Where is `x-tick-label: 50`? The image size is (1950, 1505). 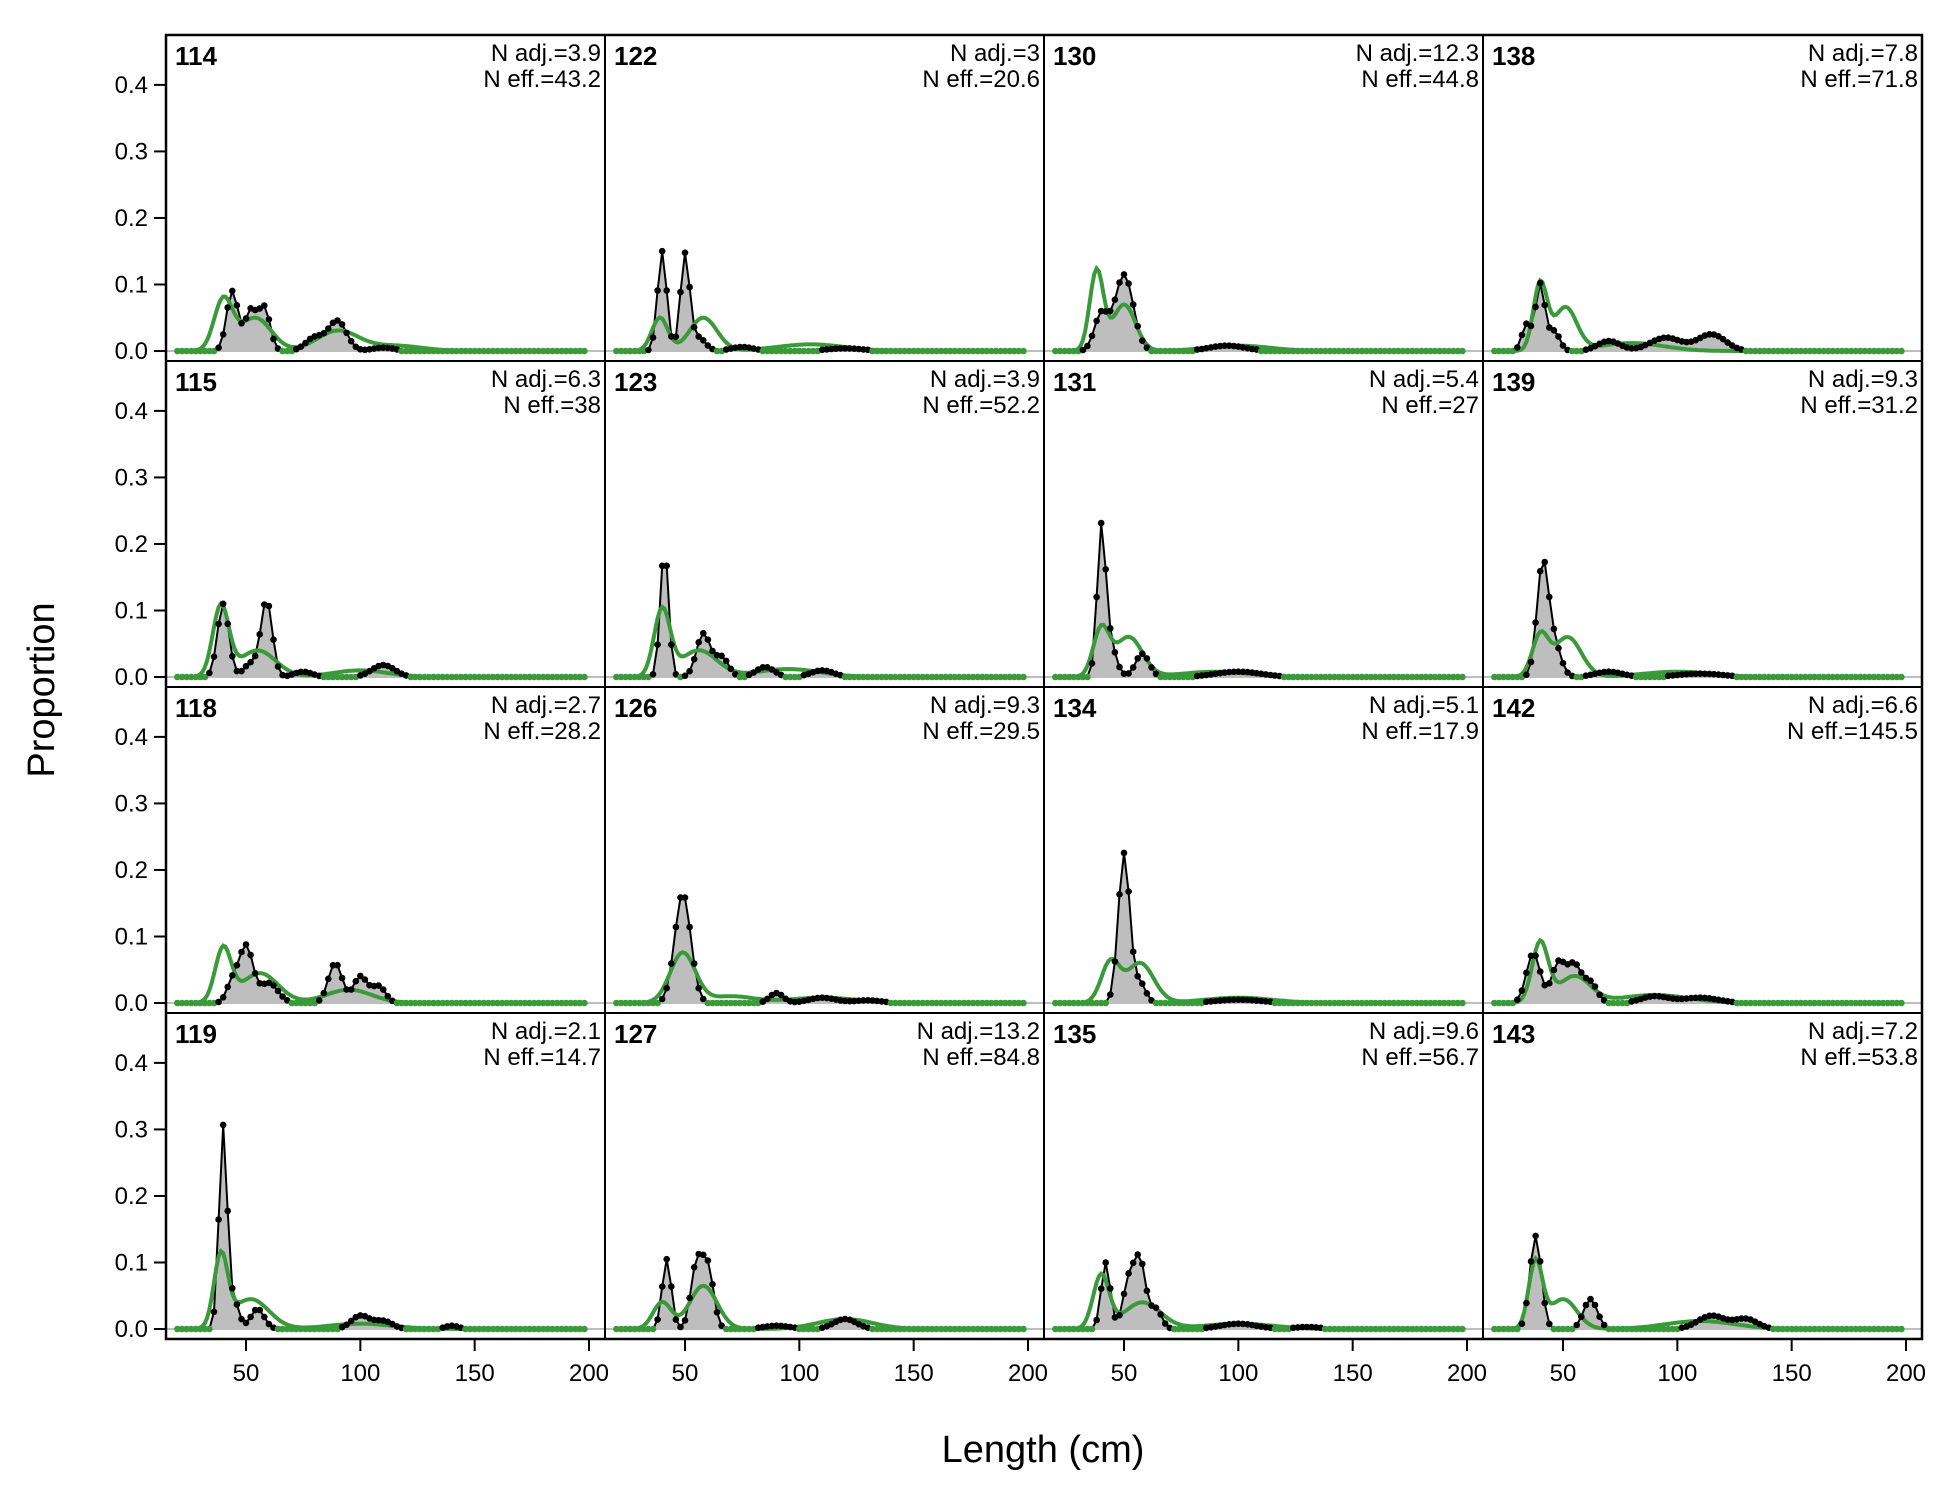
x-tick-label: 50 is located at coordinates (1124, 1373).